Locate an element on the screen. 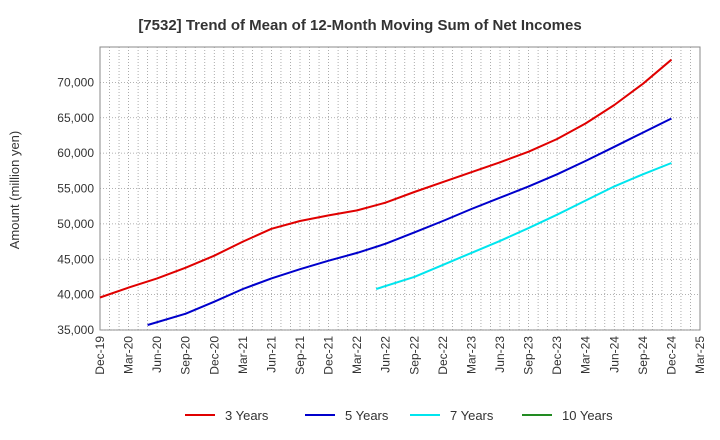  x-tick-label: Jun-24 is located at coordinates (614, 354).